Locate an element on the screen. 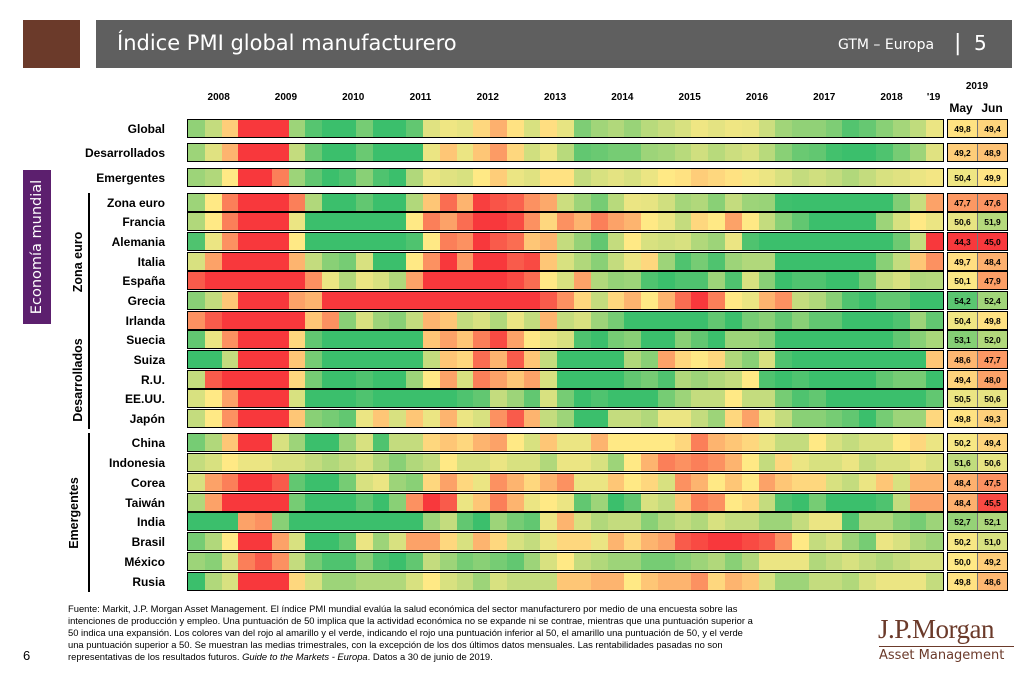 The width and height of the screenshot is (1031, 678). year-label: 2018 is located at coordinates (891, 97).